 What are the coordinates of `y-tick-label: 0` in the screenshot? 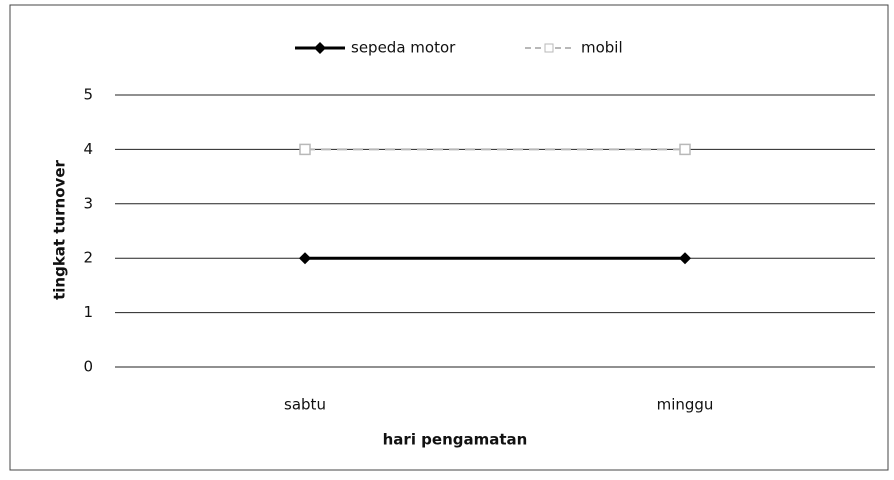 It's located at (88, 367).